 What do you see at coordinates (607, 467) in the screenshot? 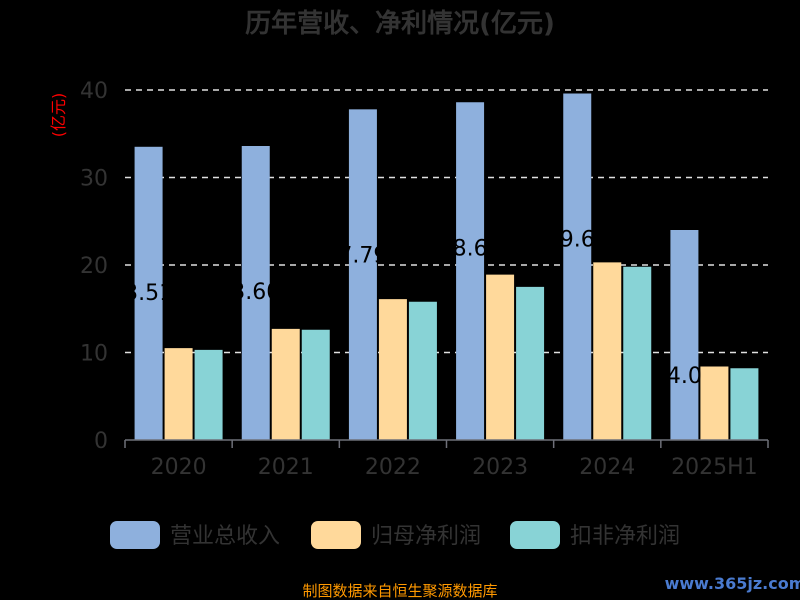
I see `x-tick-label: 2024` at bounding box center [607, 467].